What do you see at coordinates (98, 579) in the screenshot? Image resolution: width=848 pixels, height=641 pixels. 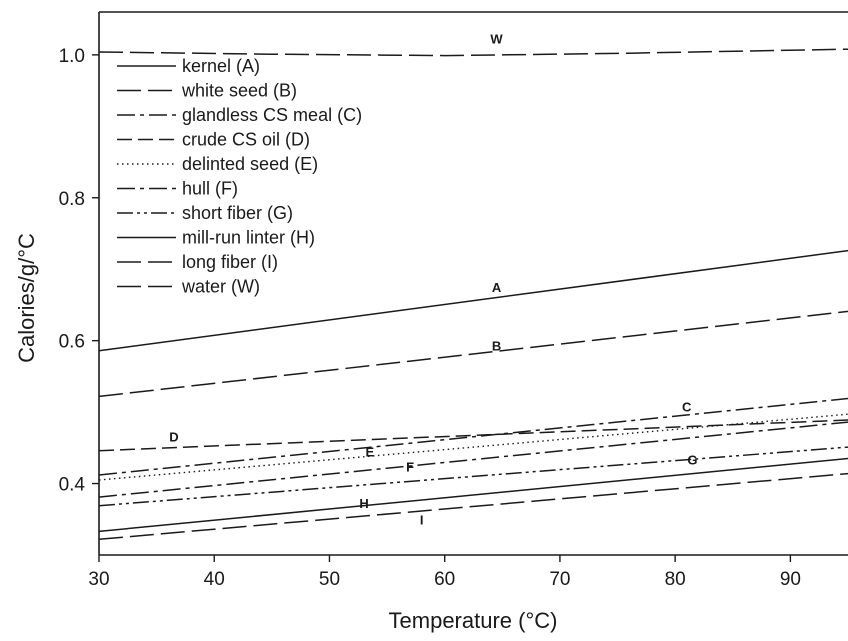 I see `x-tick-label: 30` at bounding box center [98, 579].